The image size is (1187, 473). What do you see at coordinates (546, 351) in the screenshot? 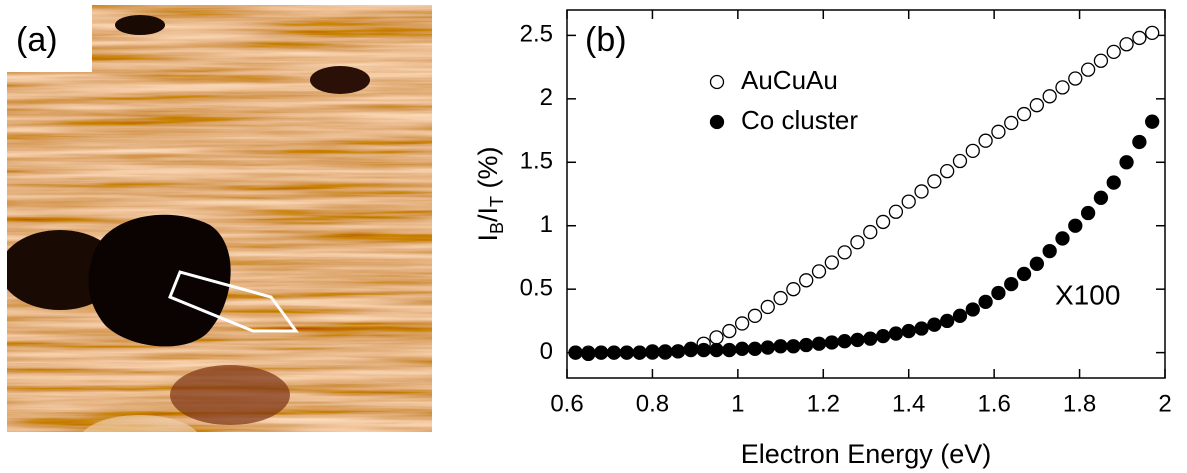
I see `y-tick-label: 0` at bounding box center [546, 351].